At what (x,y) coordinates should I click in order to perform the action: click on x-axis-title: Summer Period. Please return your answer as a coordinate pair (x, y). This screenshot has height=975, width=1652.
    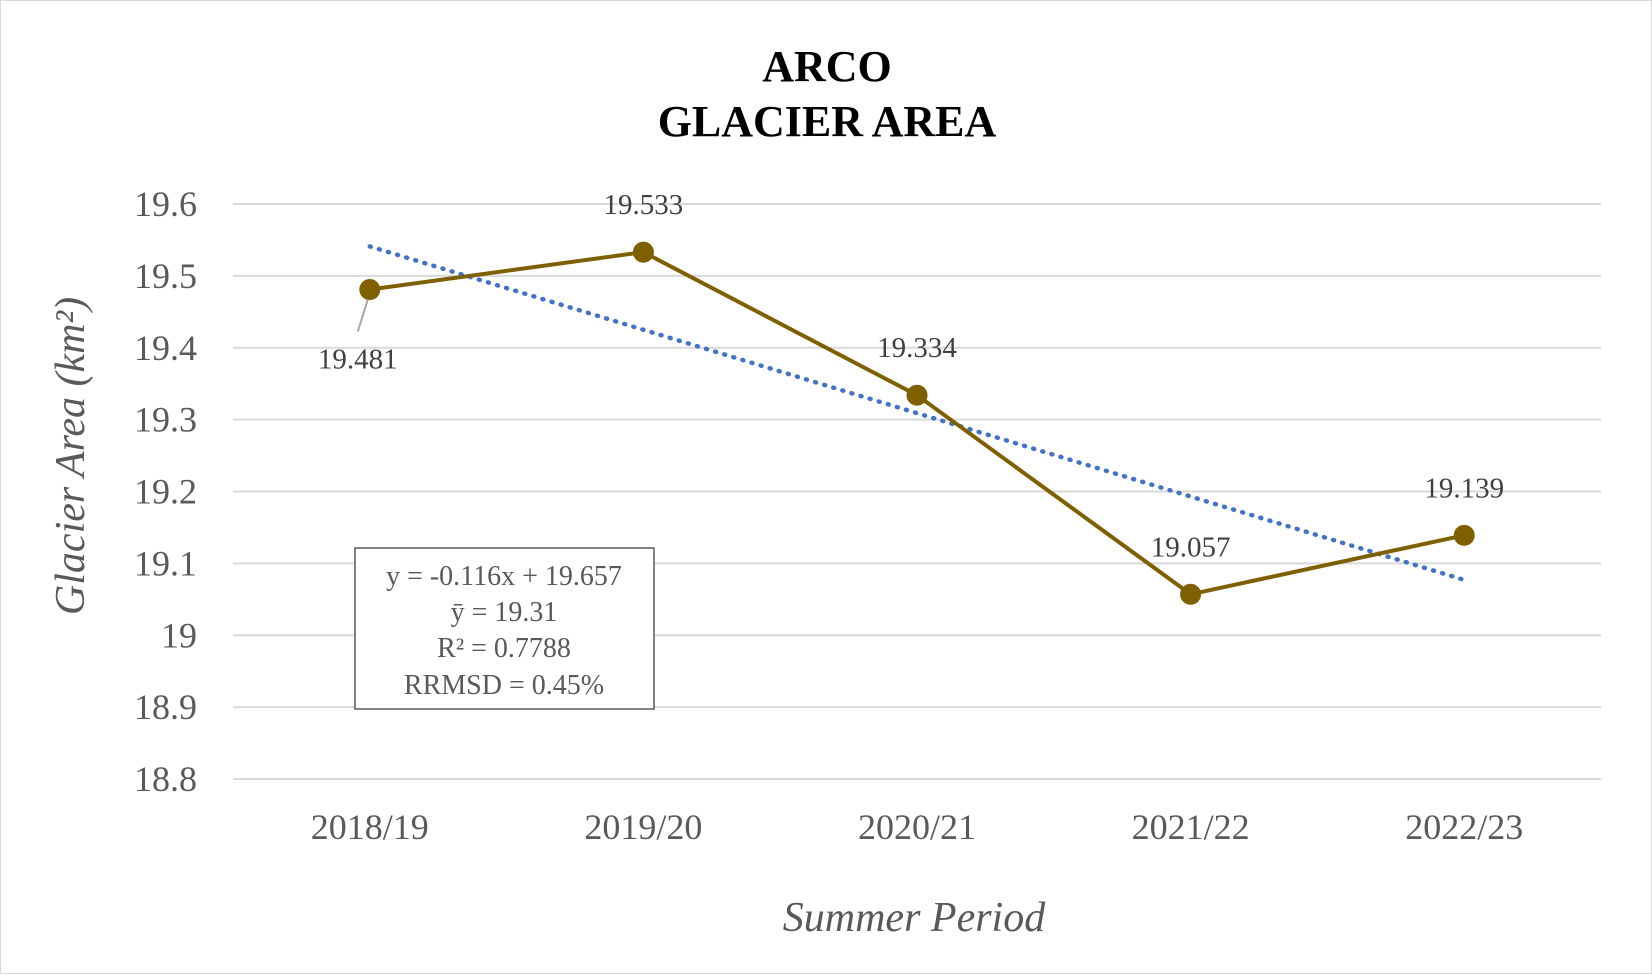
    Looking at the image, I should click on (914, 918).